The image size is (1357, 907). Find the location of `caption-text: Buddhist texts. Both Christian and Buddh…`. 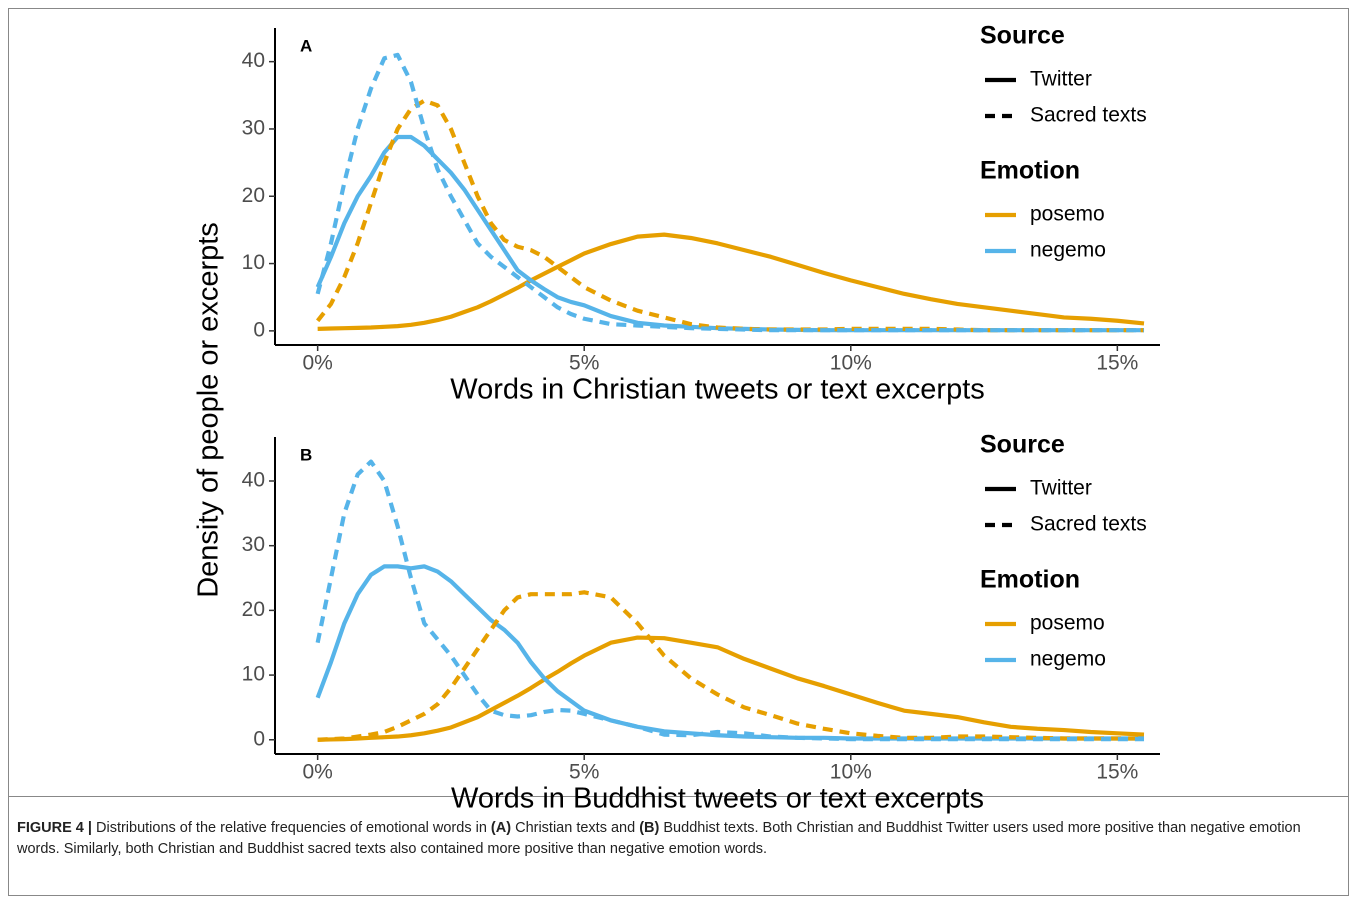

caption-text: Buddhist texts. Both Christian and Buddh… is located at coordinates (659, 838).